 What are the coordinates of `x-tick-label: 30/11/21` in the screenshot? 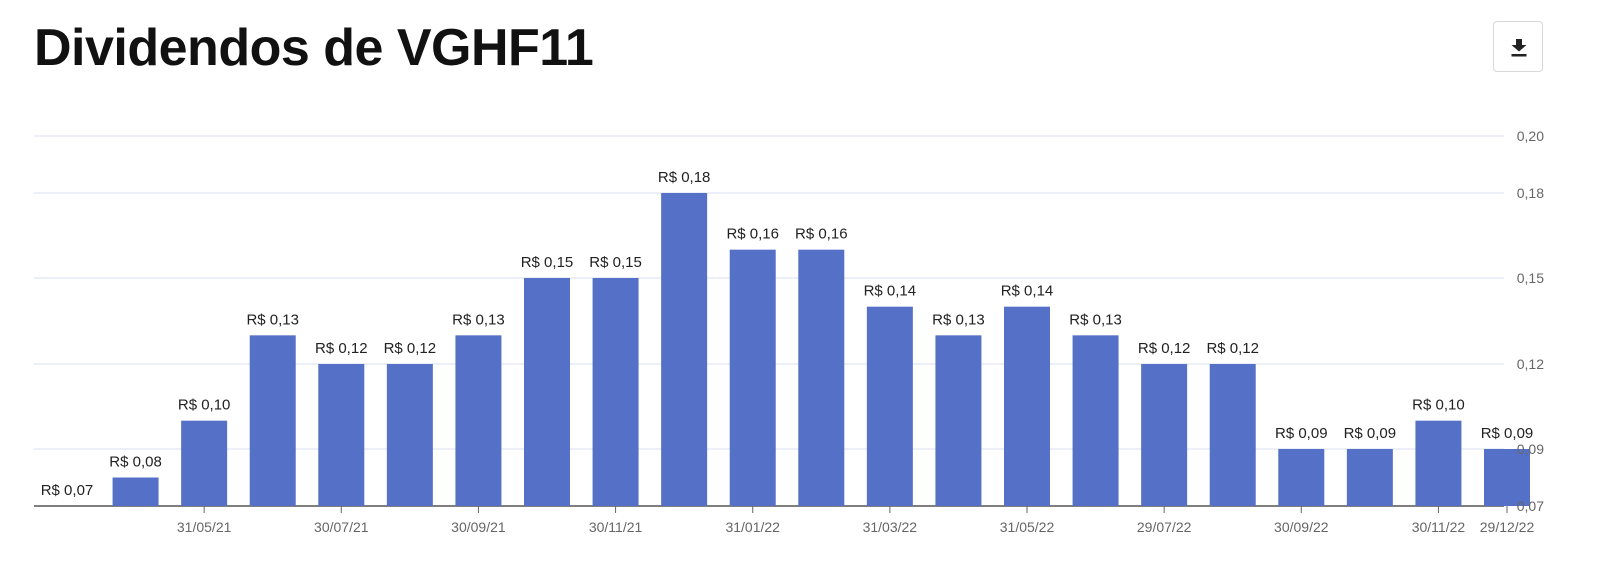 It's located at (616, 527).